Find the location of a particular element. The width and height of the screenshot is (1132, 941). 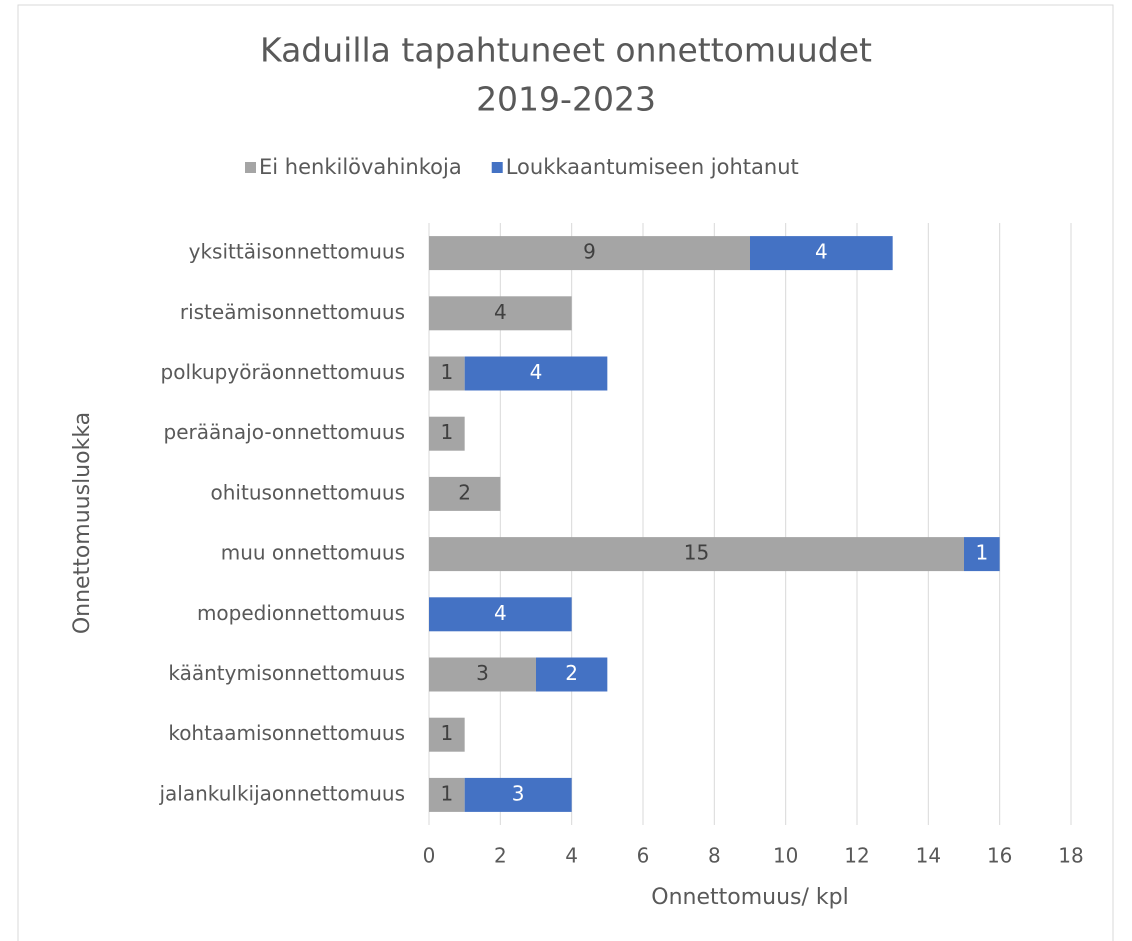

legend-label: Ei henkilövahinkoja is located at coordinates (360, 167).